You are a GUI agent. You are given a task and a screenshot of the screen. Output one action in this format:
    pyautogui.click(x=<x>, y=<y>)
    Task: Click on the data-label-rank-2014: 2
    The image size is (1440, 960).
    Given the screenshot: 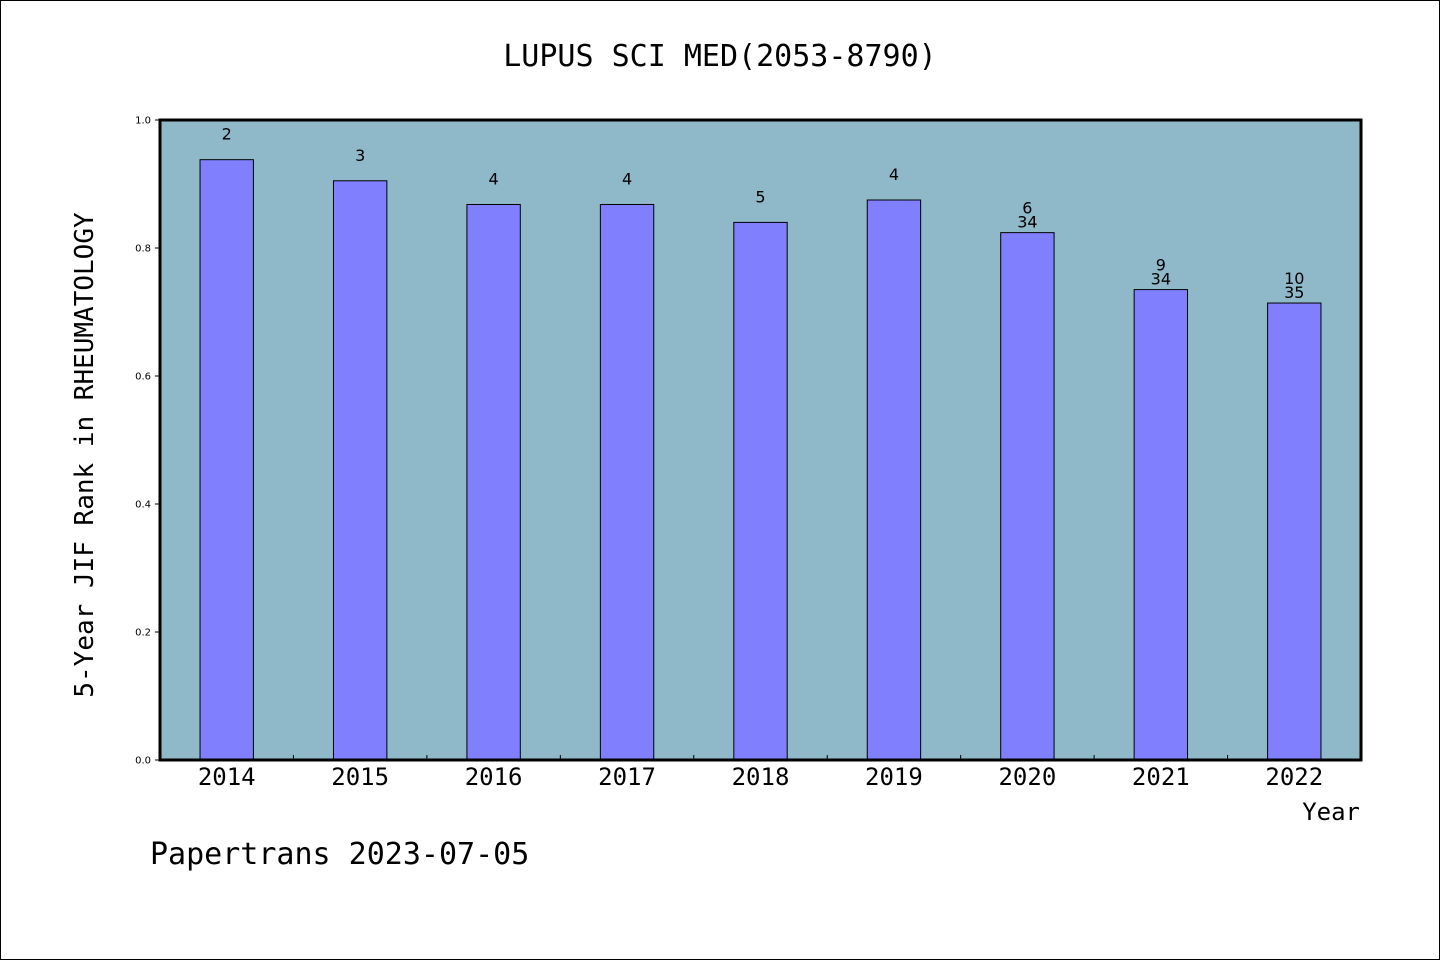 What is the action you would take?
    pyautogui.click(x=227, y=134)
    